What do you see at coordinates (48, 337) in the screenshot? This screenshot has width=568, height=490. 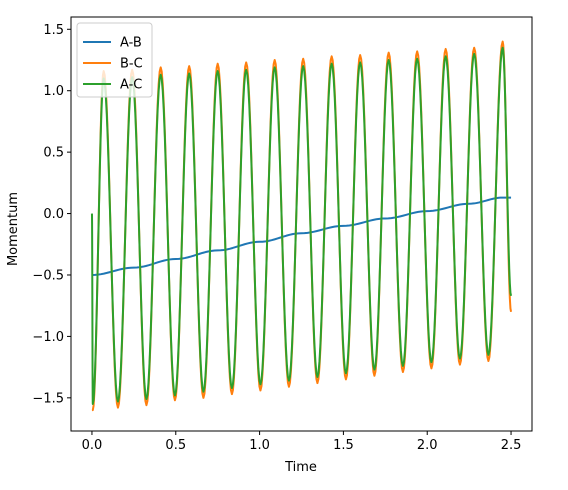 I see `y-tick-label: −1.0` at bounding box center [48, 337].